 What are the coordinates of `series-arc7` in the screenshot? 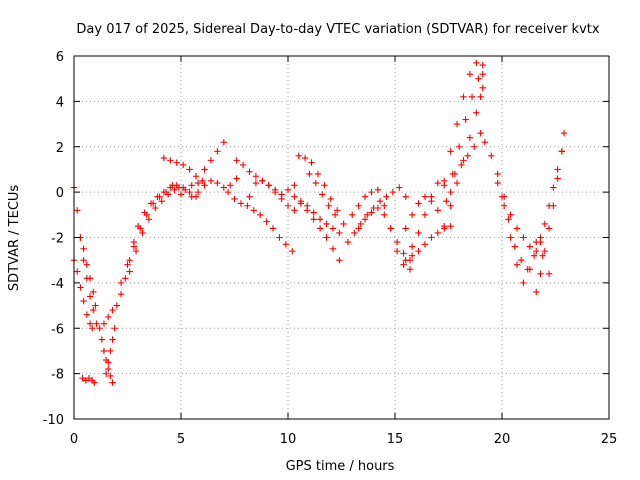 It's located at (150, 254).